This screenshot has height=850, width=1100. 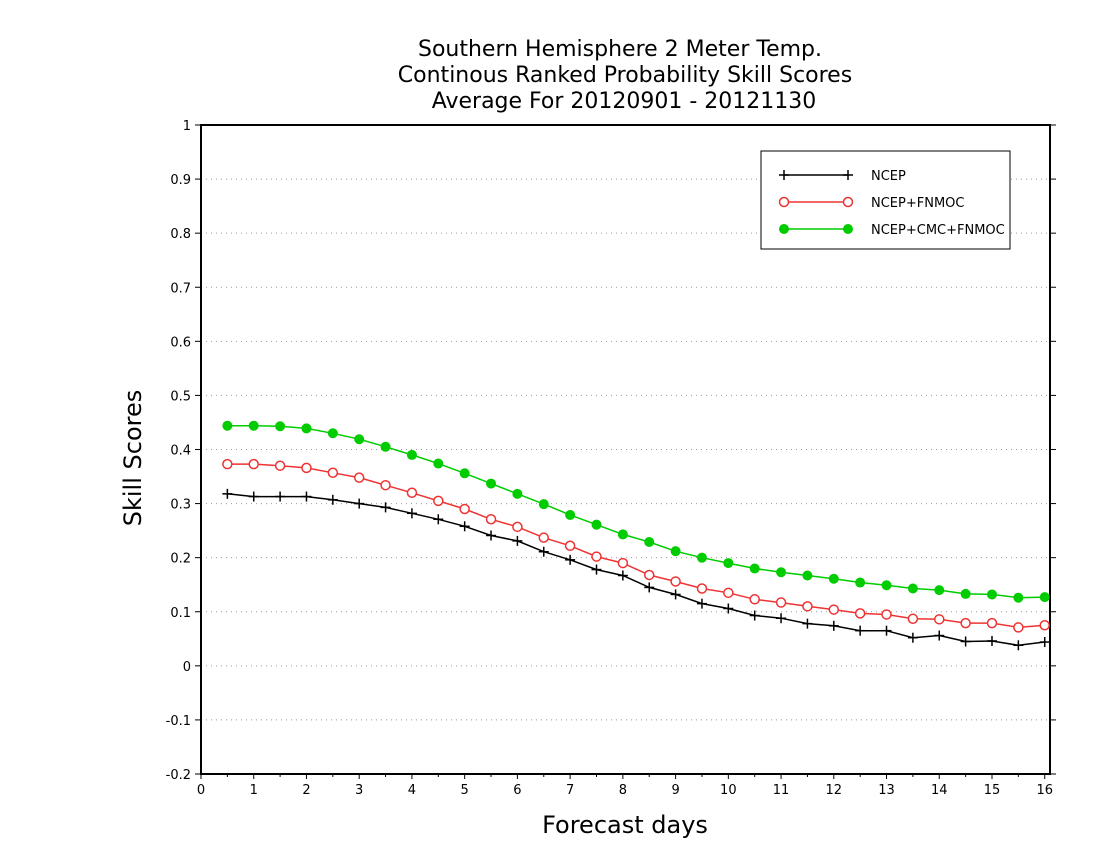 I want to click on y-tick-label: 0, so click(x=187, y=667).